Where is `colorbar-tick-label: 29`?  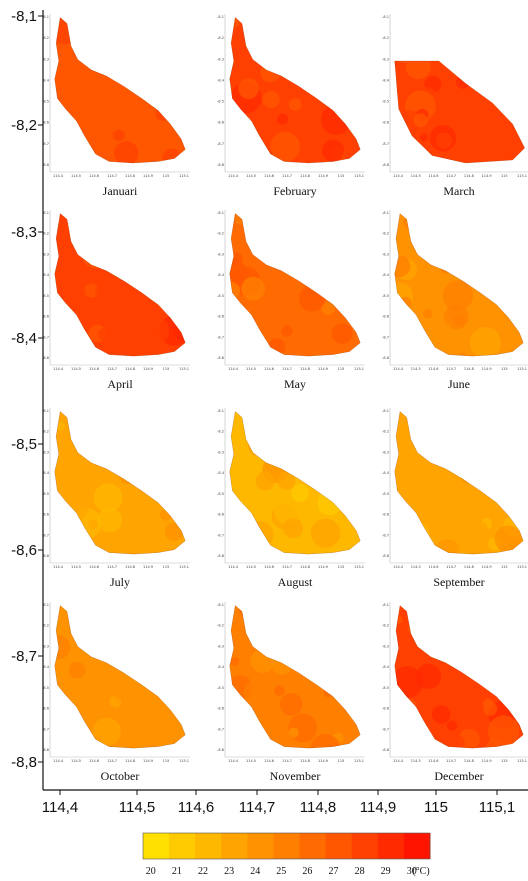
colorbar-tick-label: 29 is located at coordinates (386, 871).